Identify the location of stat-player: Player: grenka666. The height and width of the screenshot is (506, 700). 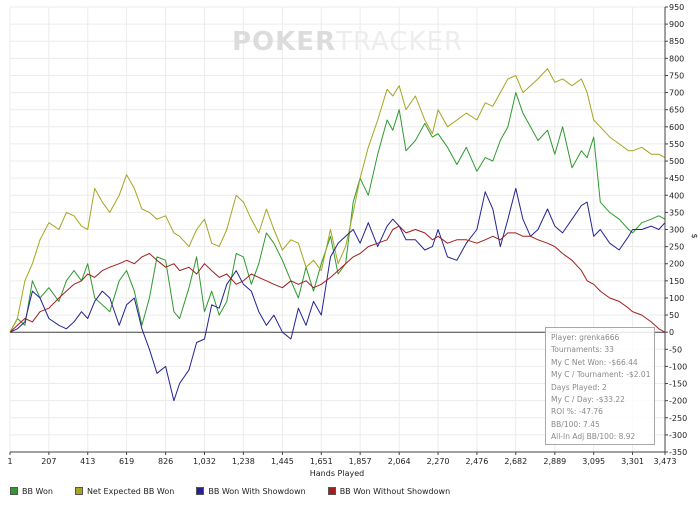
(585, 337).